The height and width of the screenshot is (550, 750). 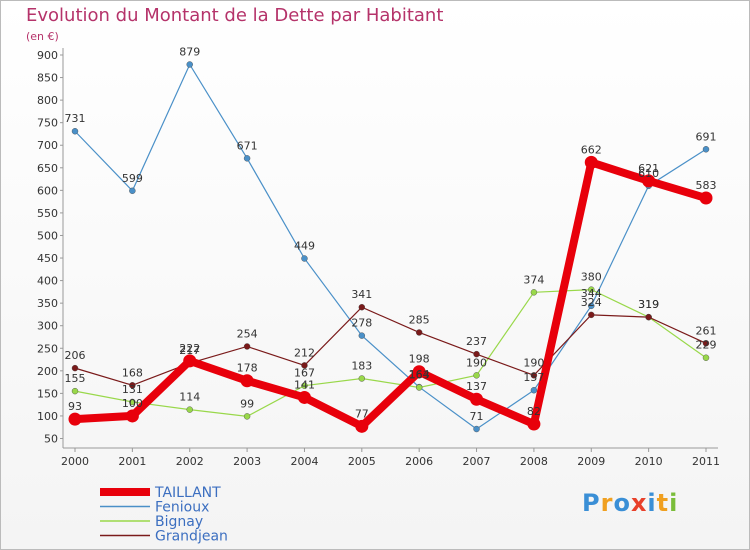 What do you see at coordinates (47, 78) in the screenshot?
I see `y-tick-label: 850` at bounding box center [47, 78].